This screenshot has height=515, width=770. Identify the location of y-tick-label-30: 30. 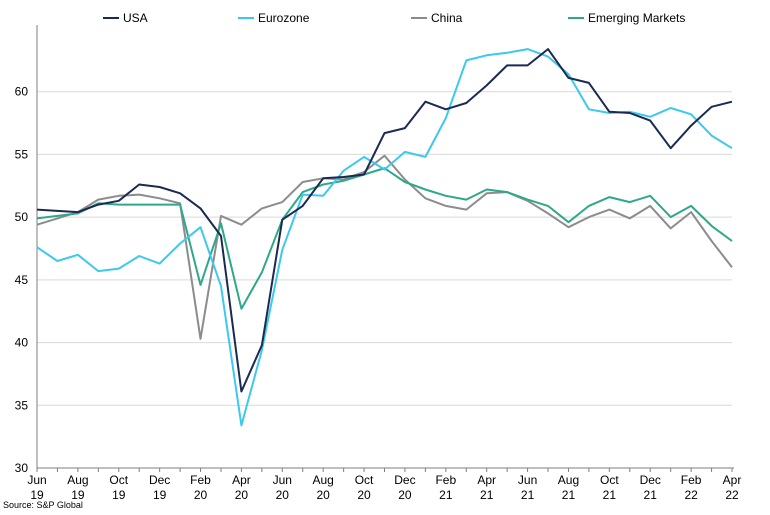
(22, 468).